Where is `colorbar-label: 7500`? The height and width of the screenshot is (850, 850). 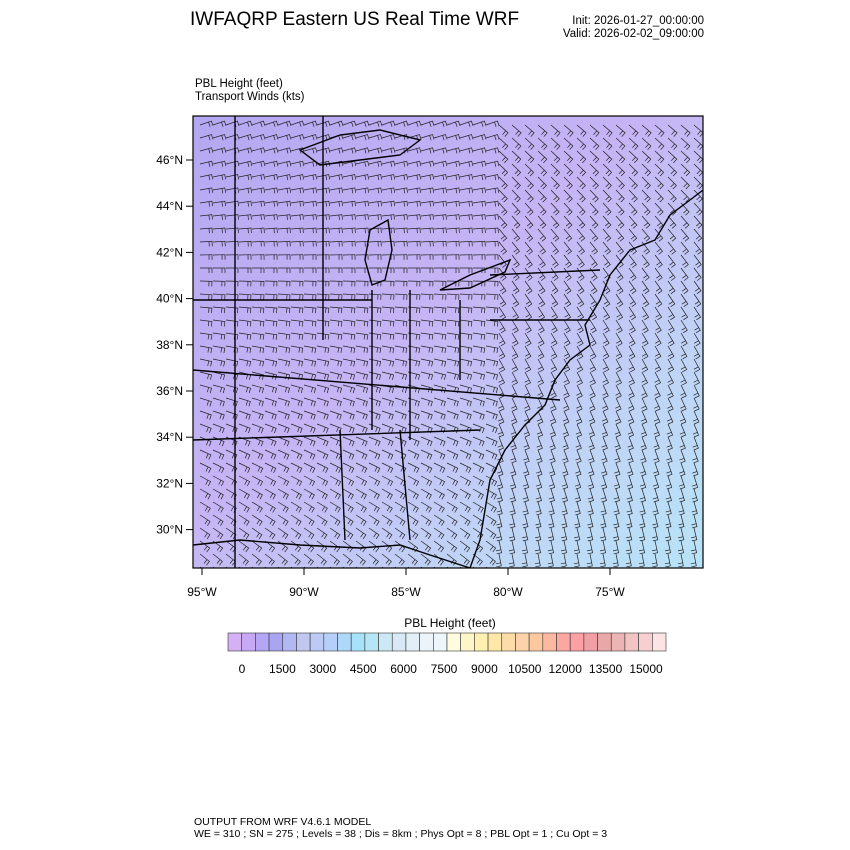
colorbar-label: 7500 is located at coordinates (444, 669).